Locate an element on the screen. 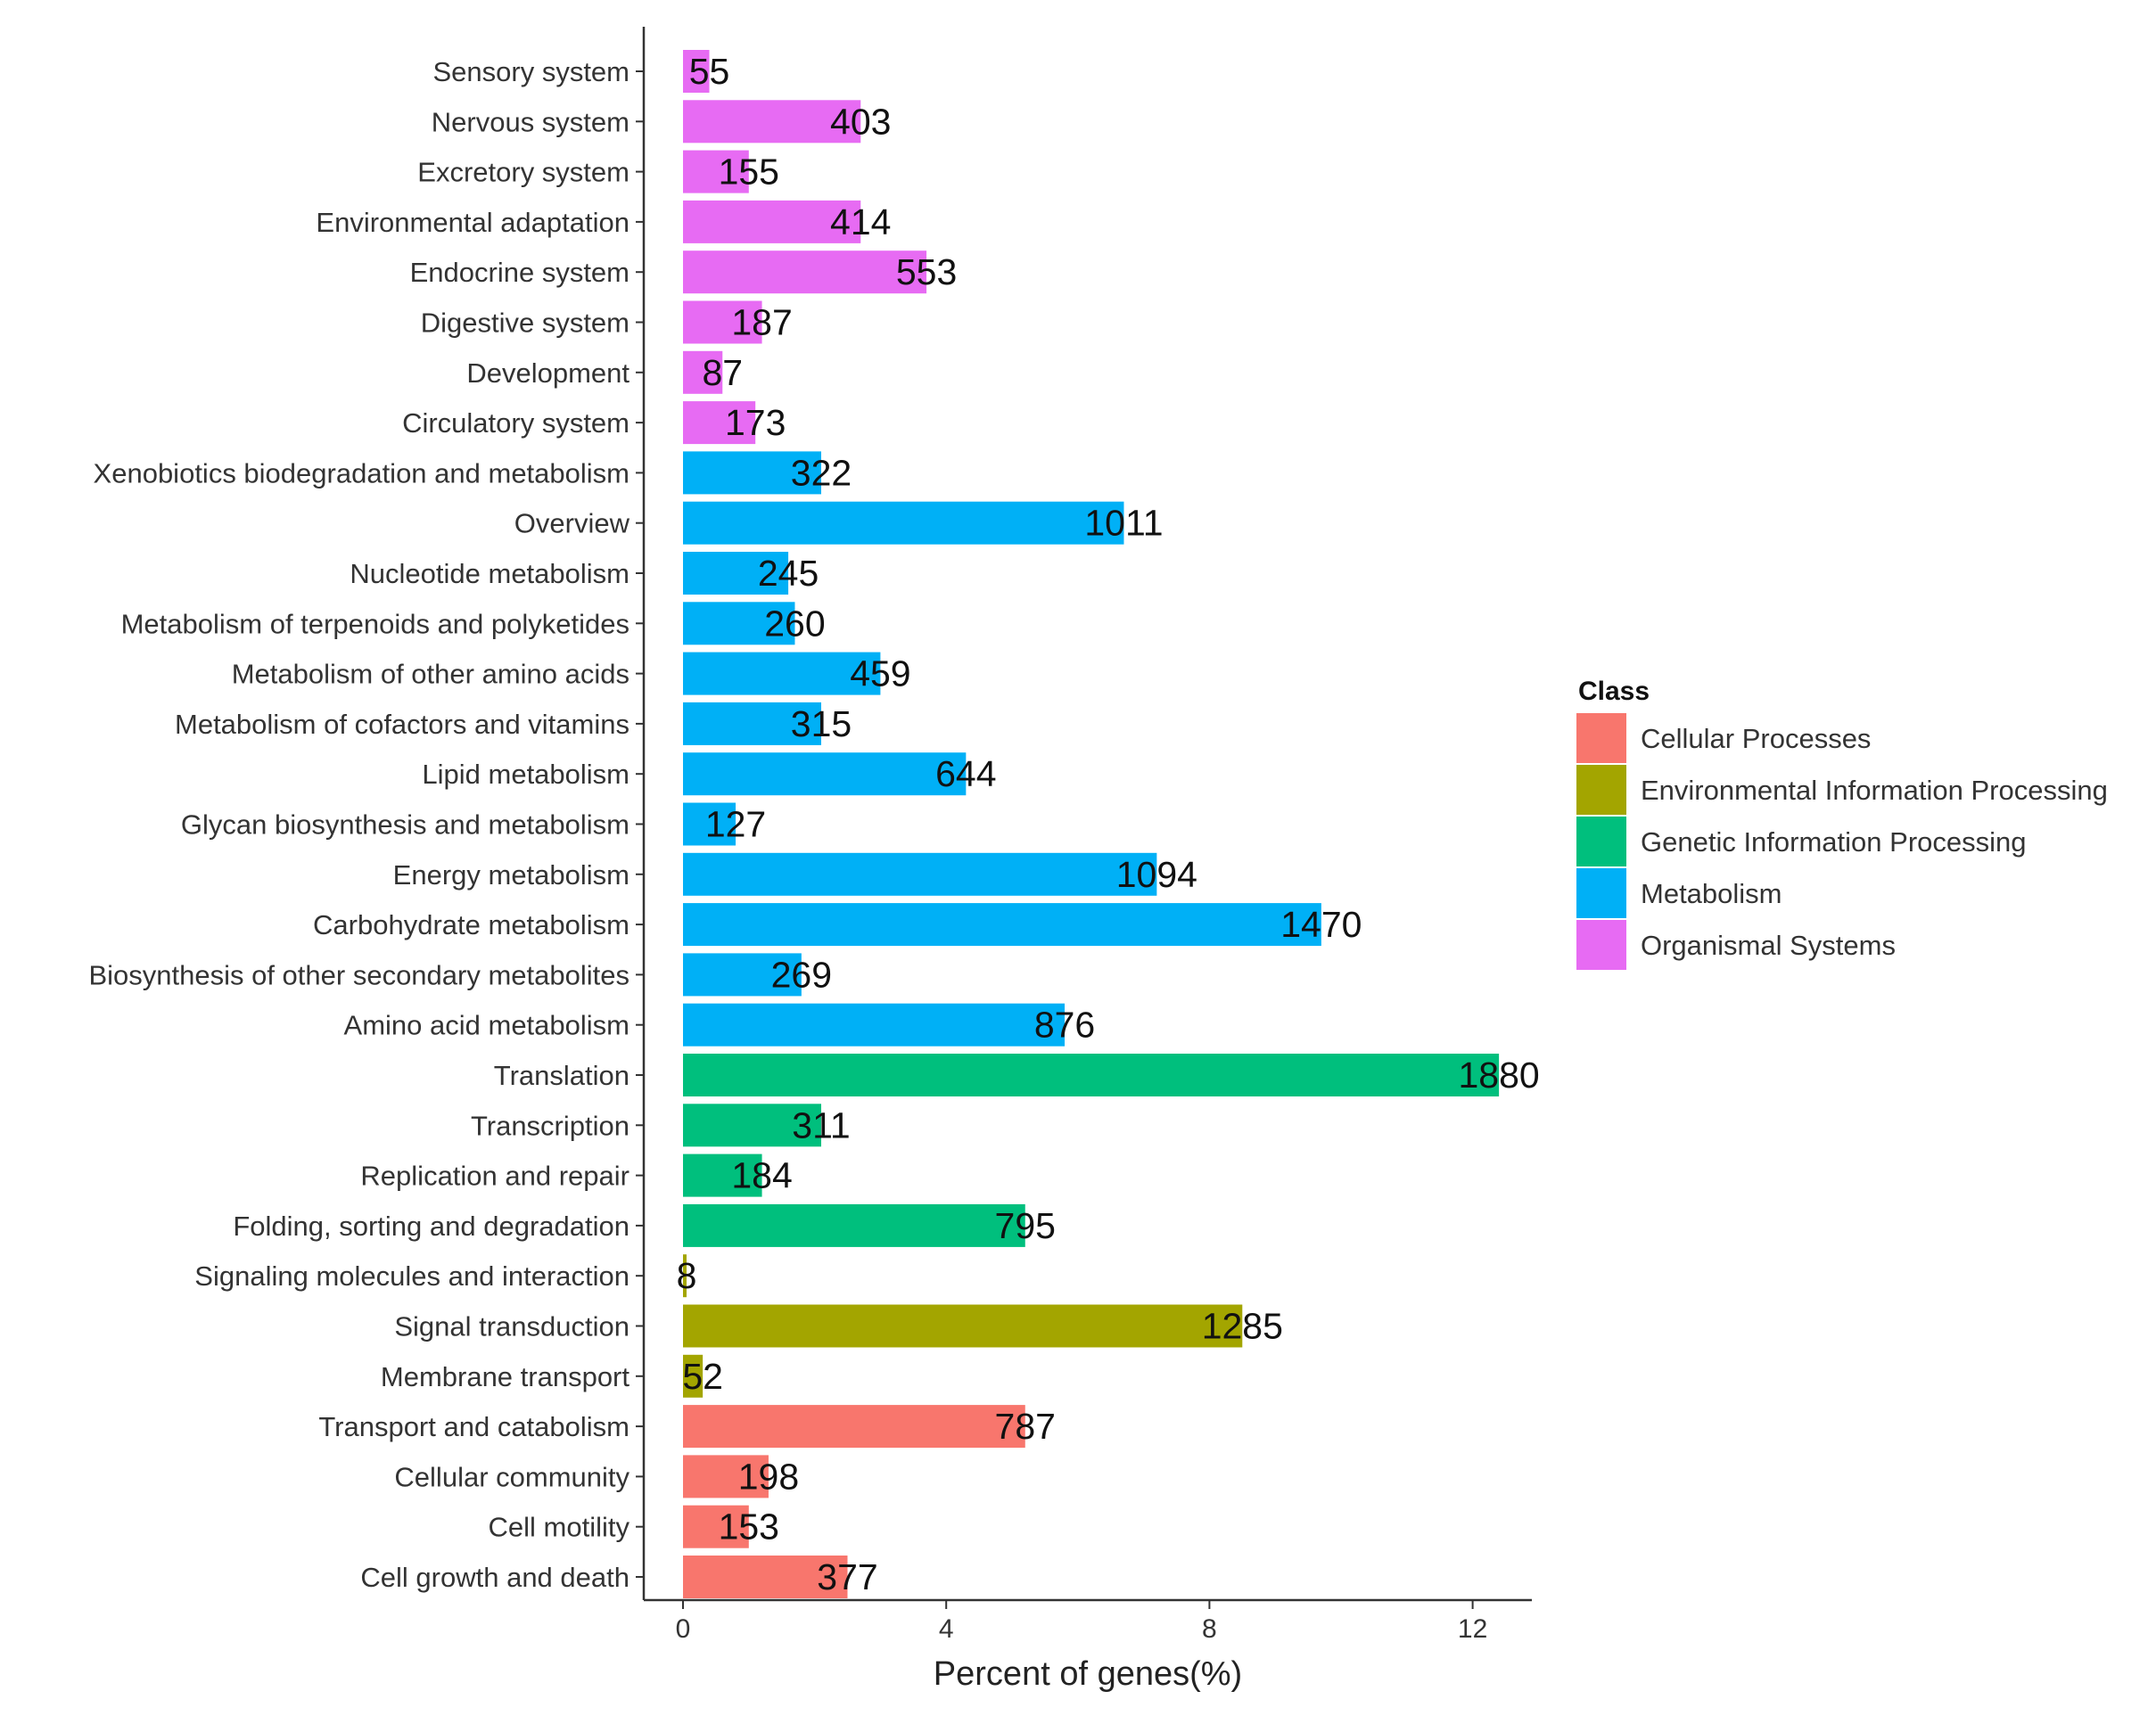 Image resolution: width=2156 pixels, height=1724 pixels. x-tick-label-0: 0 is located at coordinates (683, 1629).